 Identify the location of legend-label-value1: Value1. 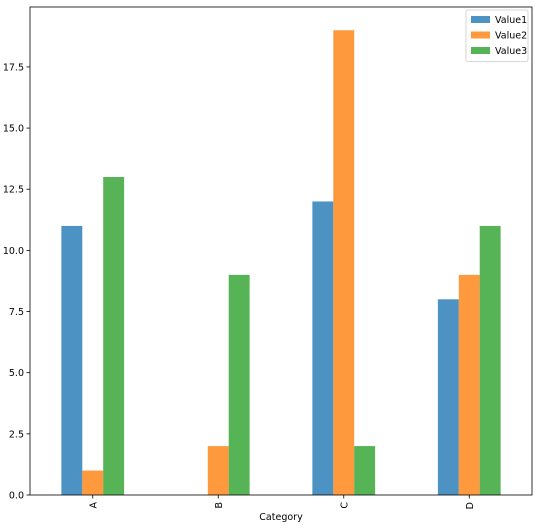
(511, 20).